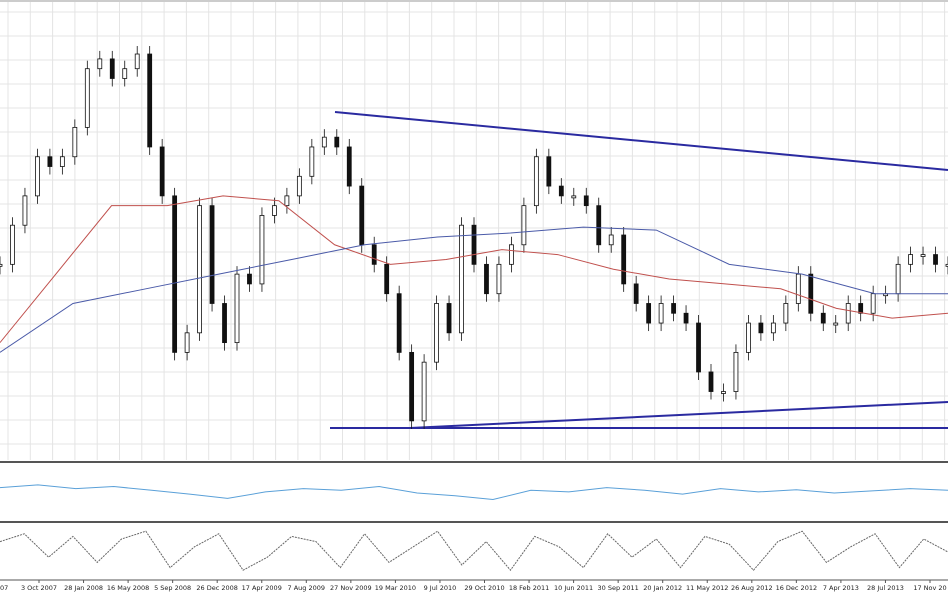 The image size is (948, 593). I want to click on x-tick-label: 28 Jan 2008, so click(83, 588).